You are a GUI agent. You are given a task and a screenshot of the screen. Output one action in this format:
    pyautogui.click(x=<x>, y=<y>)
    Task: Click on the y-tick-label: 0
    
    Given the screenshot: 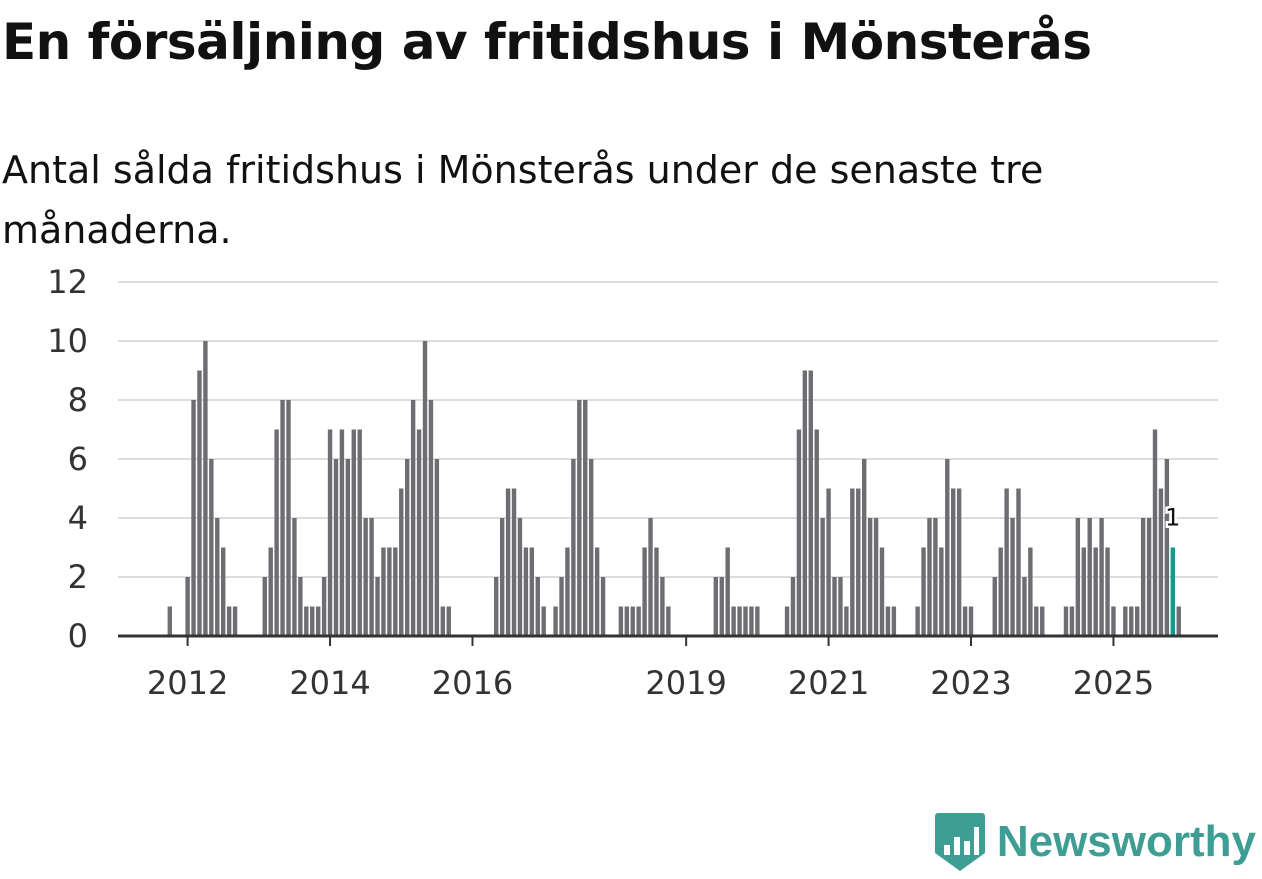 What is the action you would take?
    pyautogui.click(x=78, y=636)
    